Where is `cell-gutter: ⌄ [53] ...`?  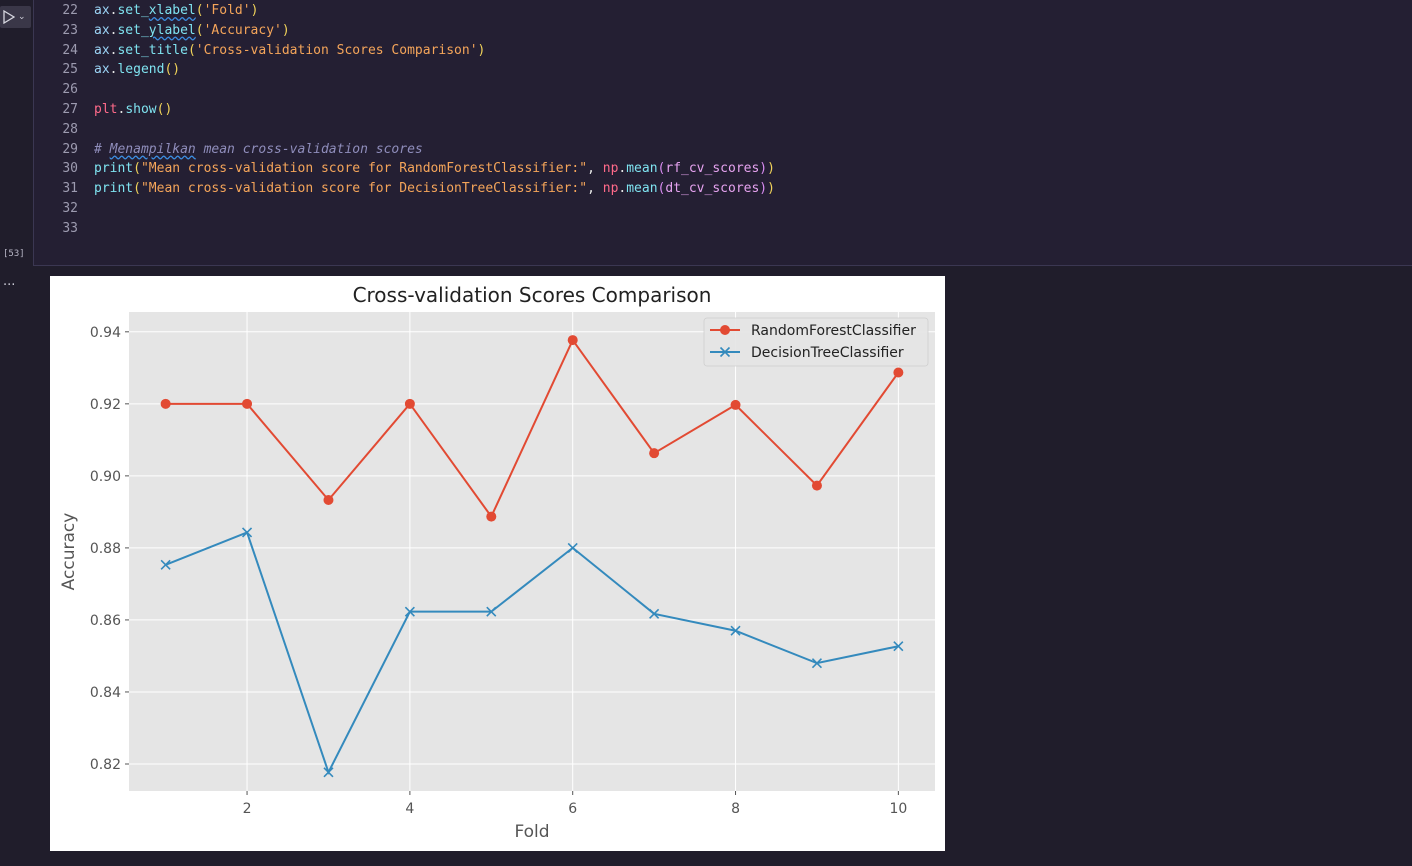
cell-gutter: ⌄ [53] ... is located at coordinates (16, 433).